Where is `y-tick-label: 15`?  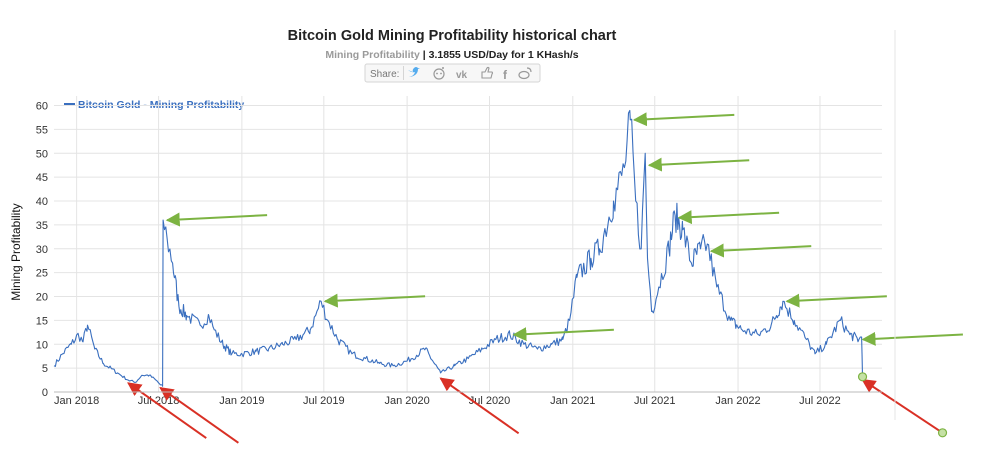
y-tick-label: 15 is located at coordinates (42, 321).